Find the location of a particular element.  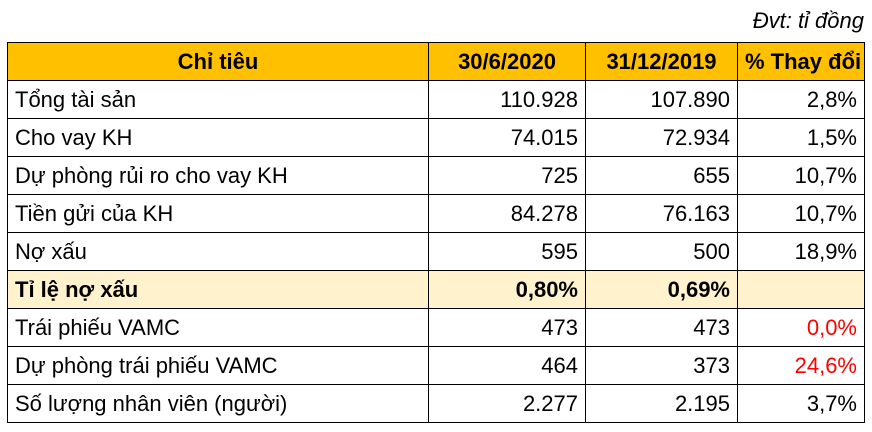

value-2019: 500 is located at coordinates (661, 251).